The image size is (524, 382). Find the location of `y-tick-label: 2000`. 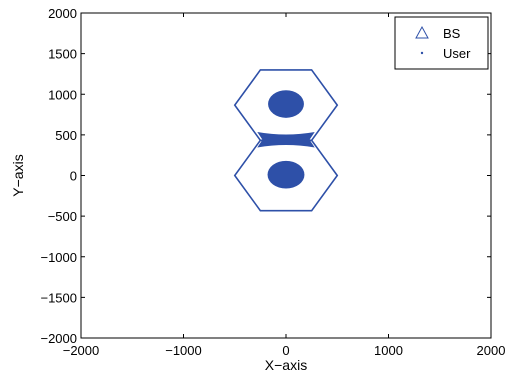

y-tick-label: 2000 is located at coordinates (62, 13).